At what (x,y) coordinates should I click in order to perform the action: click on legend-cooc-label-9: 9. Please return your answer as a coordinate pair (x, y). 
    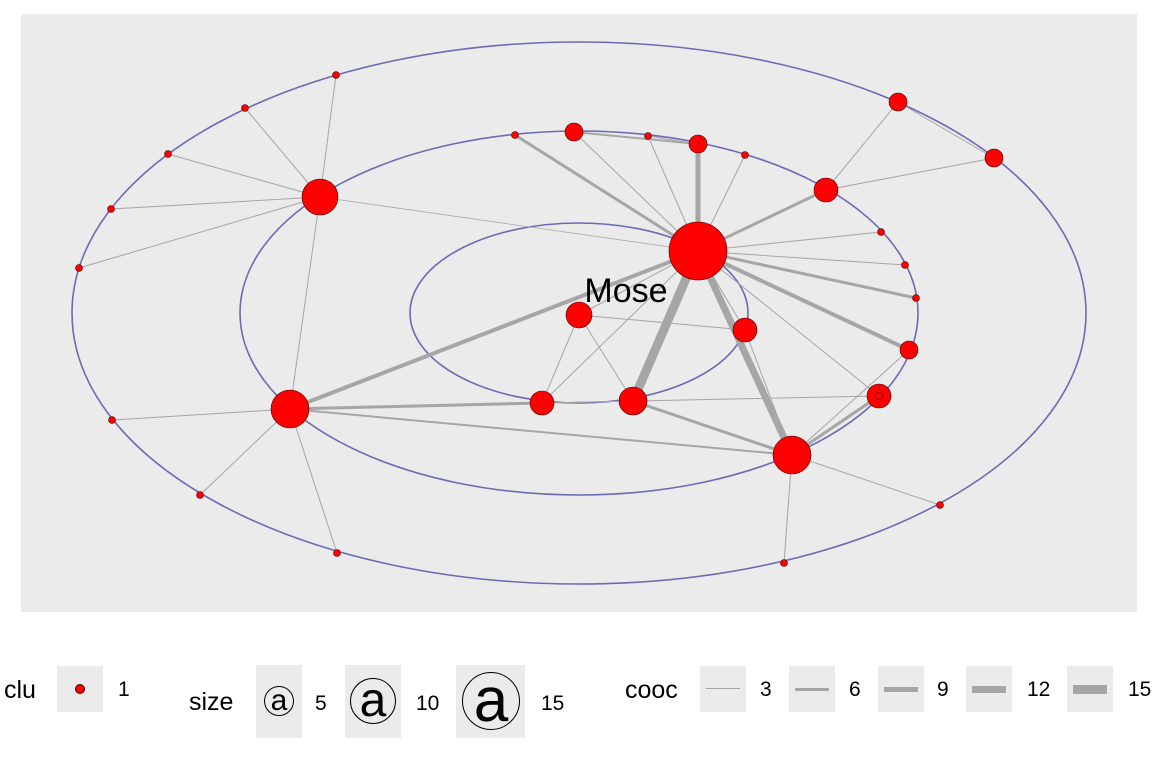
    Looking at the image, I should click on (943, 689).